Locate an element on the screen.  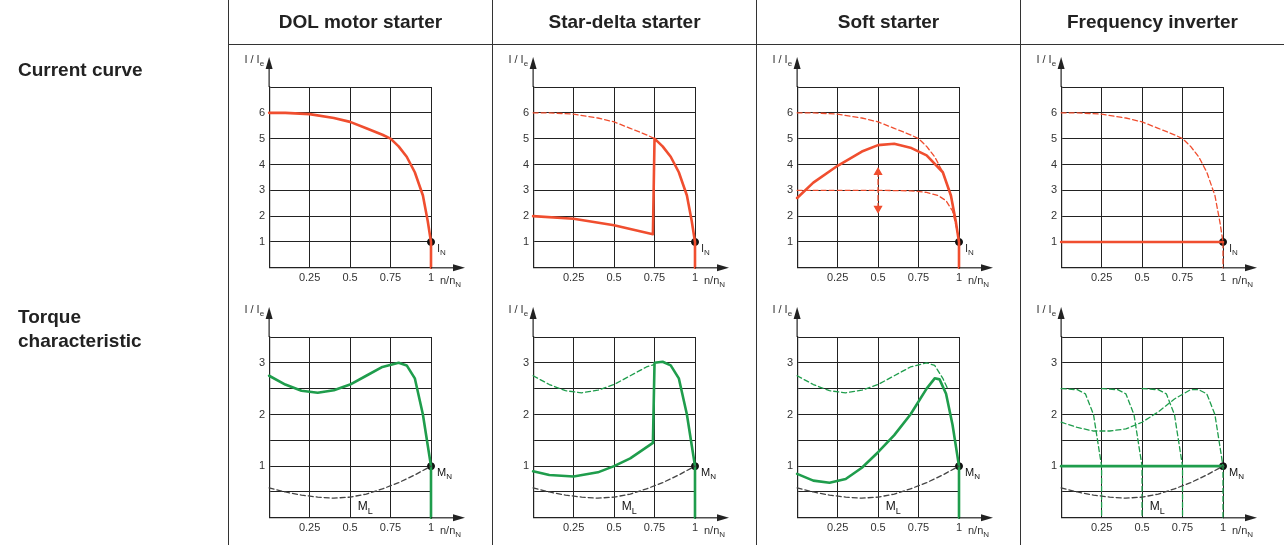
chart-title: Frequency inverter is located at coordinates (1152, 22).